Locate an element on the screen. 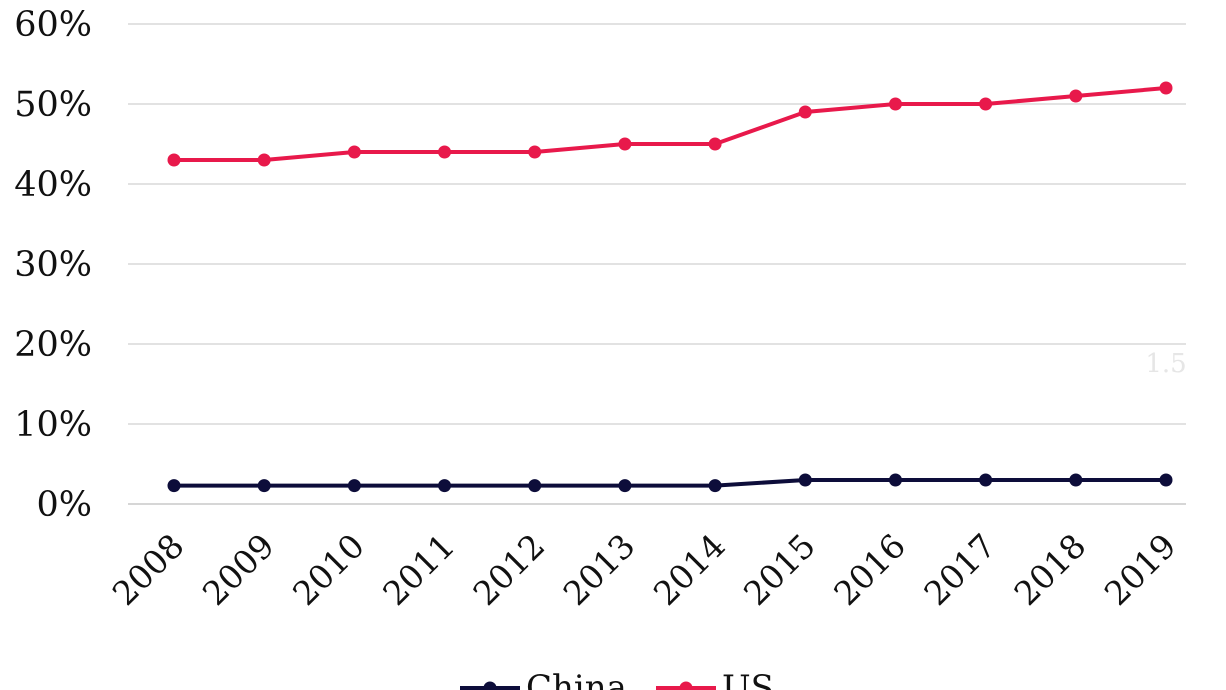 This screenshot has height=690, width=1226. x-tick-label: 2019 is located at coordinates (1140, 569).